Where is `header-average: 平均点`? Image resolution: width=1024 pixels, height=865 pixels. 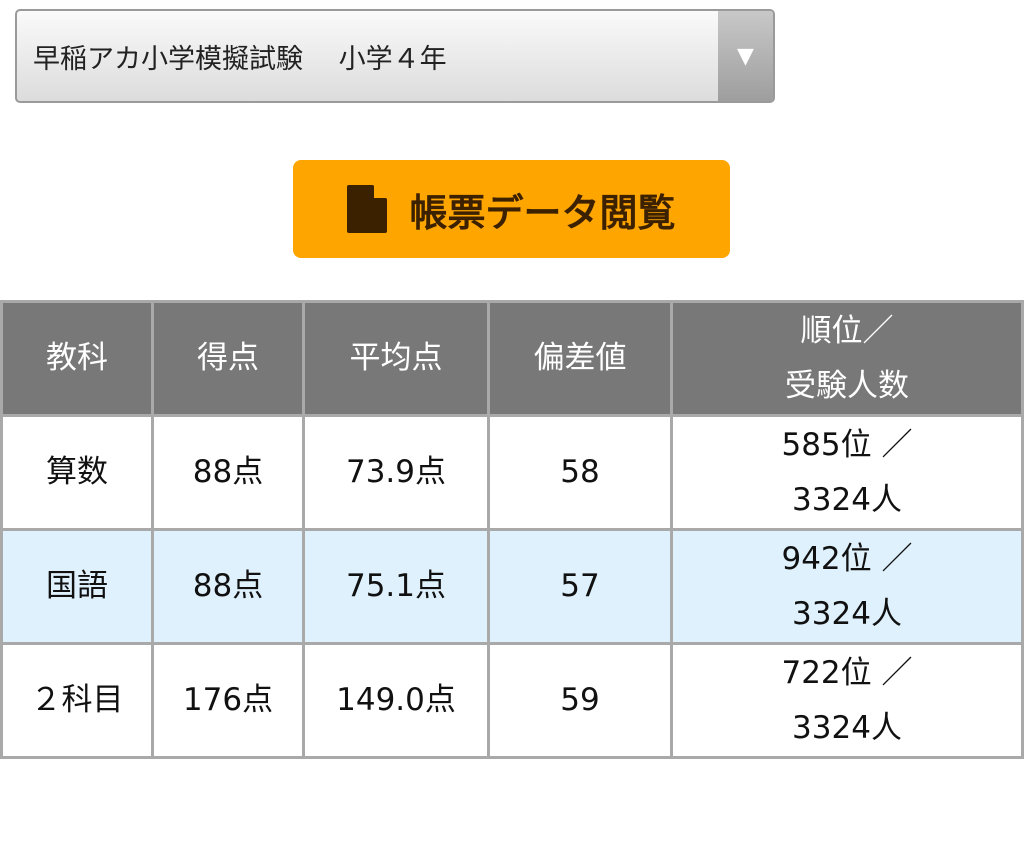
header-average: 平均点 is located at coordinates (396, 358).